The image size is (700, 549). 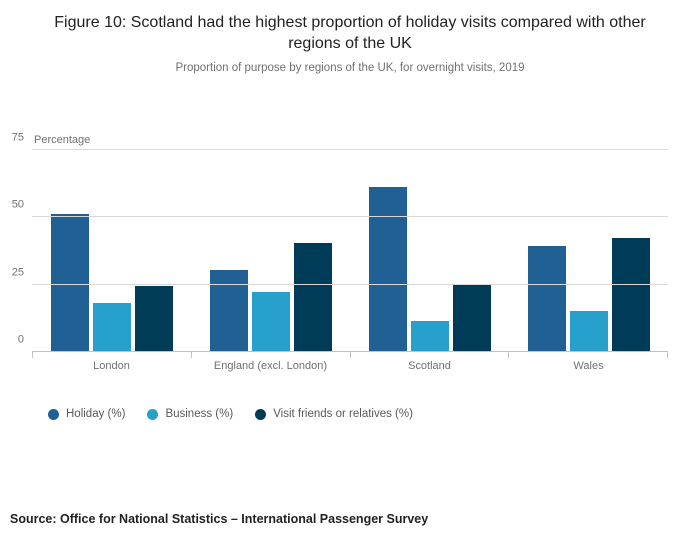 I want to click on x-axis-label: London, so click(x=111, y=366).